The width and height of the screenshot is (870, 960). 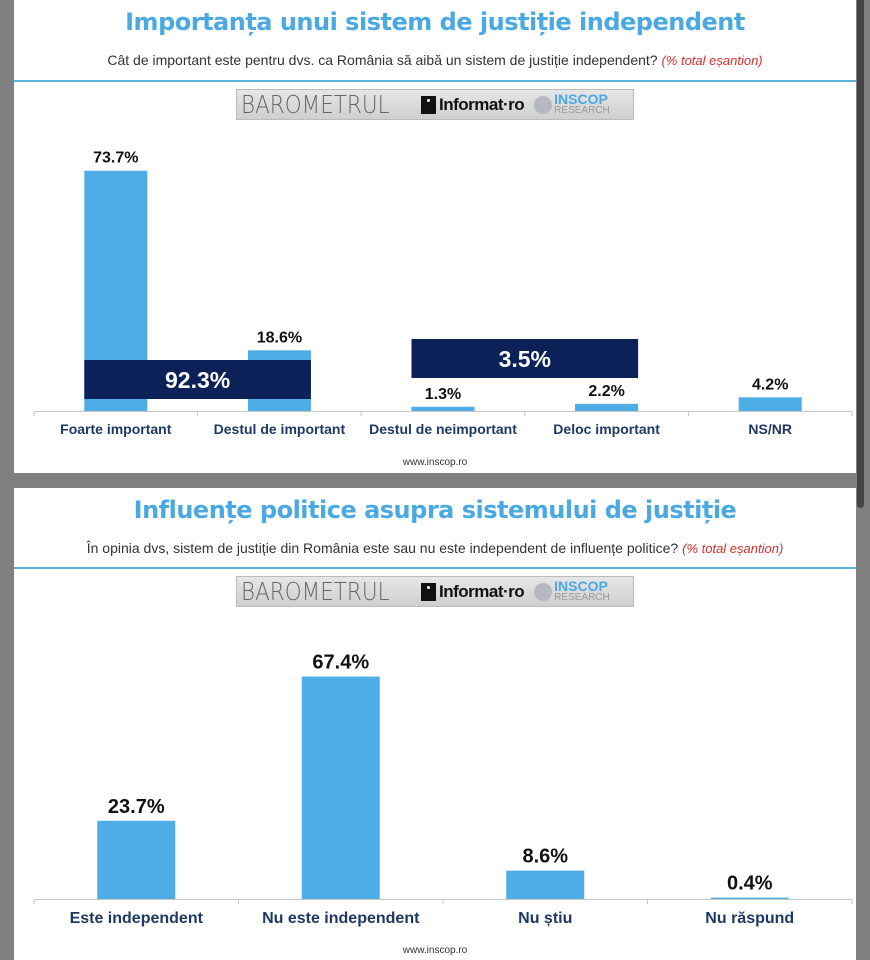 What do you see at coordinates (443, 394) in the screenshot?
I see `data-label: 1.3%` at bounding box center [443, 394].